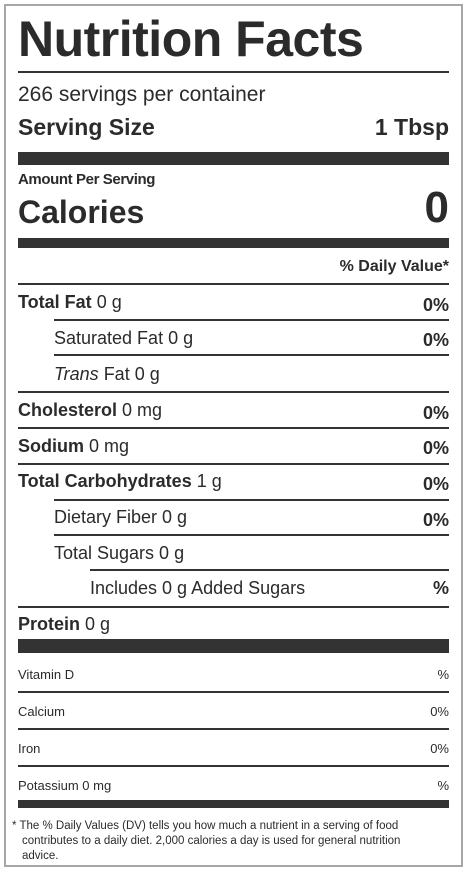 This screenshot has width=475, height=878. Describe the element at coordinates (119, 553) in the screenshot. I see `nutrient-row-total-sugars: Total Sugars 0 g` at that location.